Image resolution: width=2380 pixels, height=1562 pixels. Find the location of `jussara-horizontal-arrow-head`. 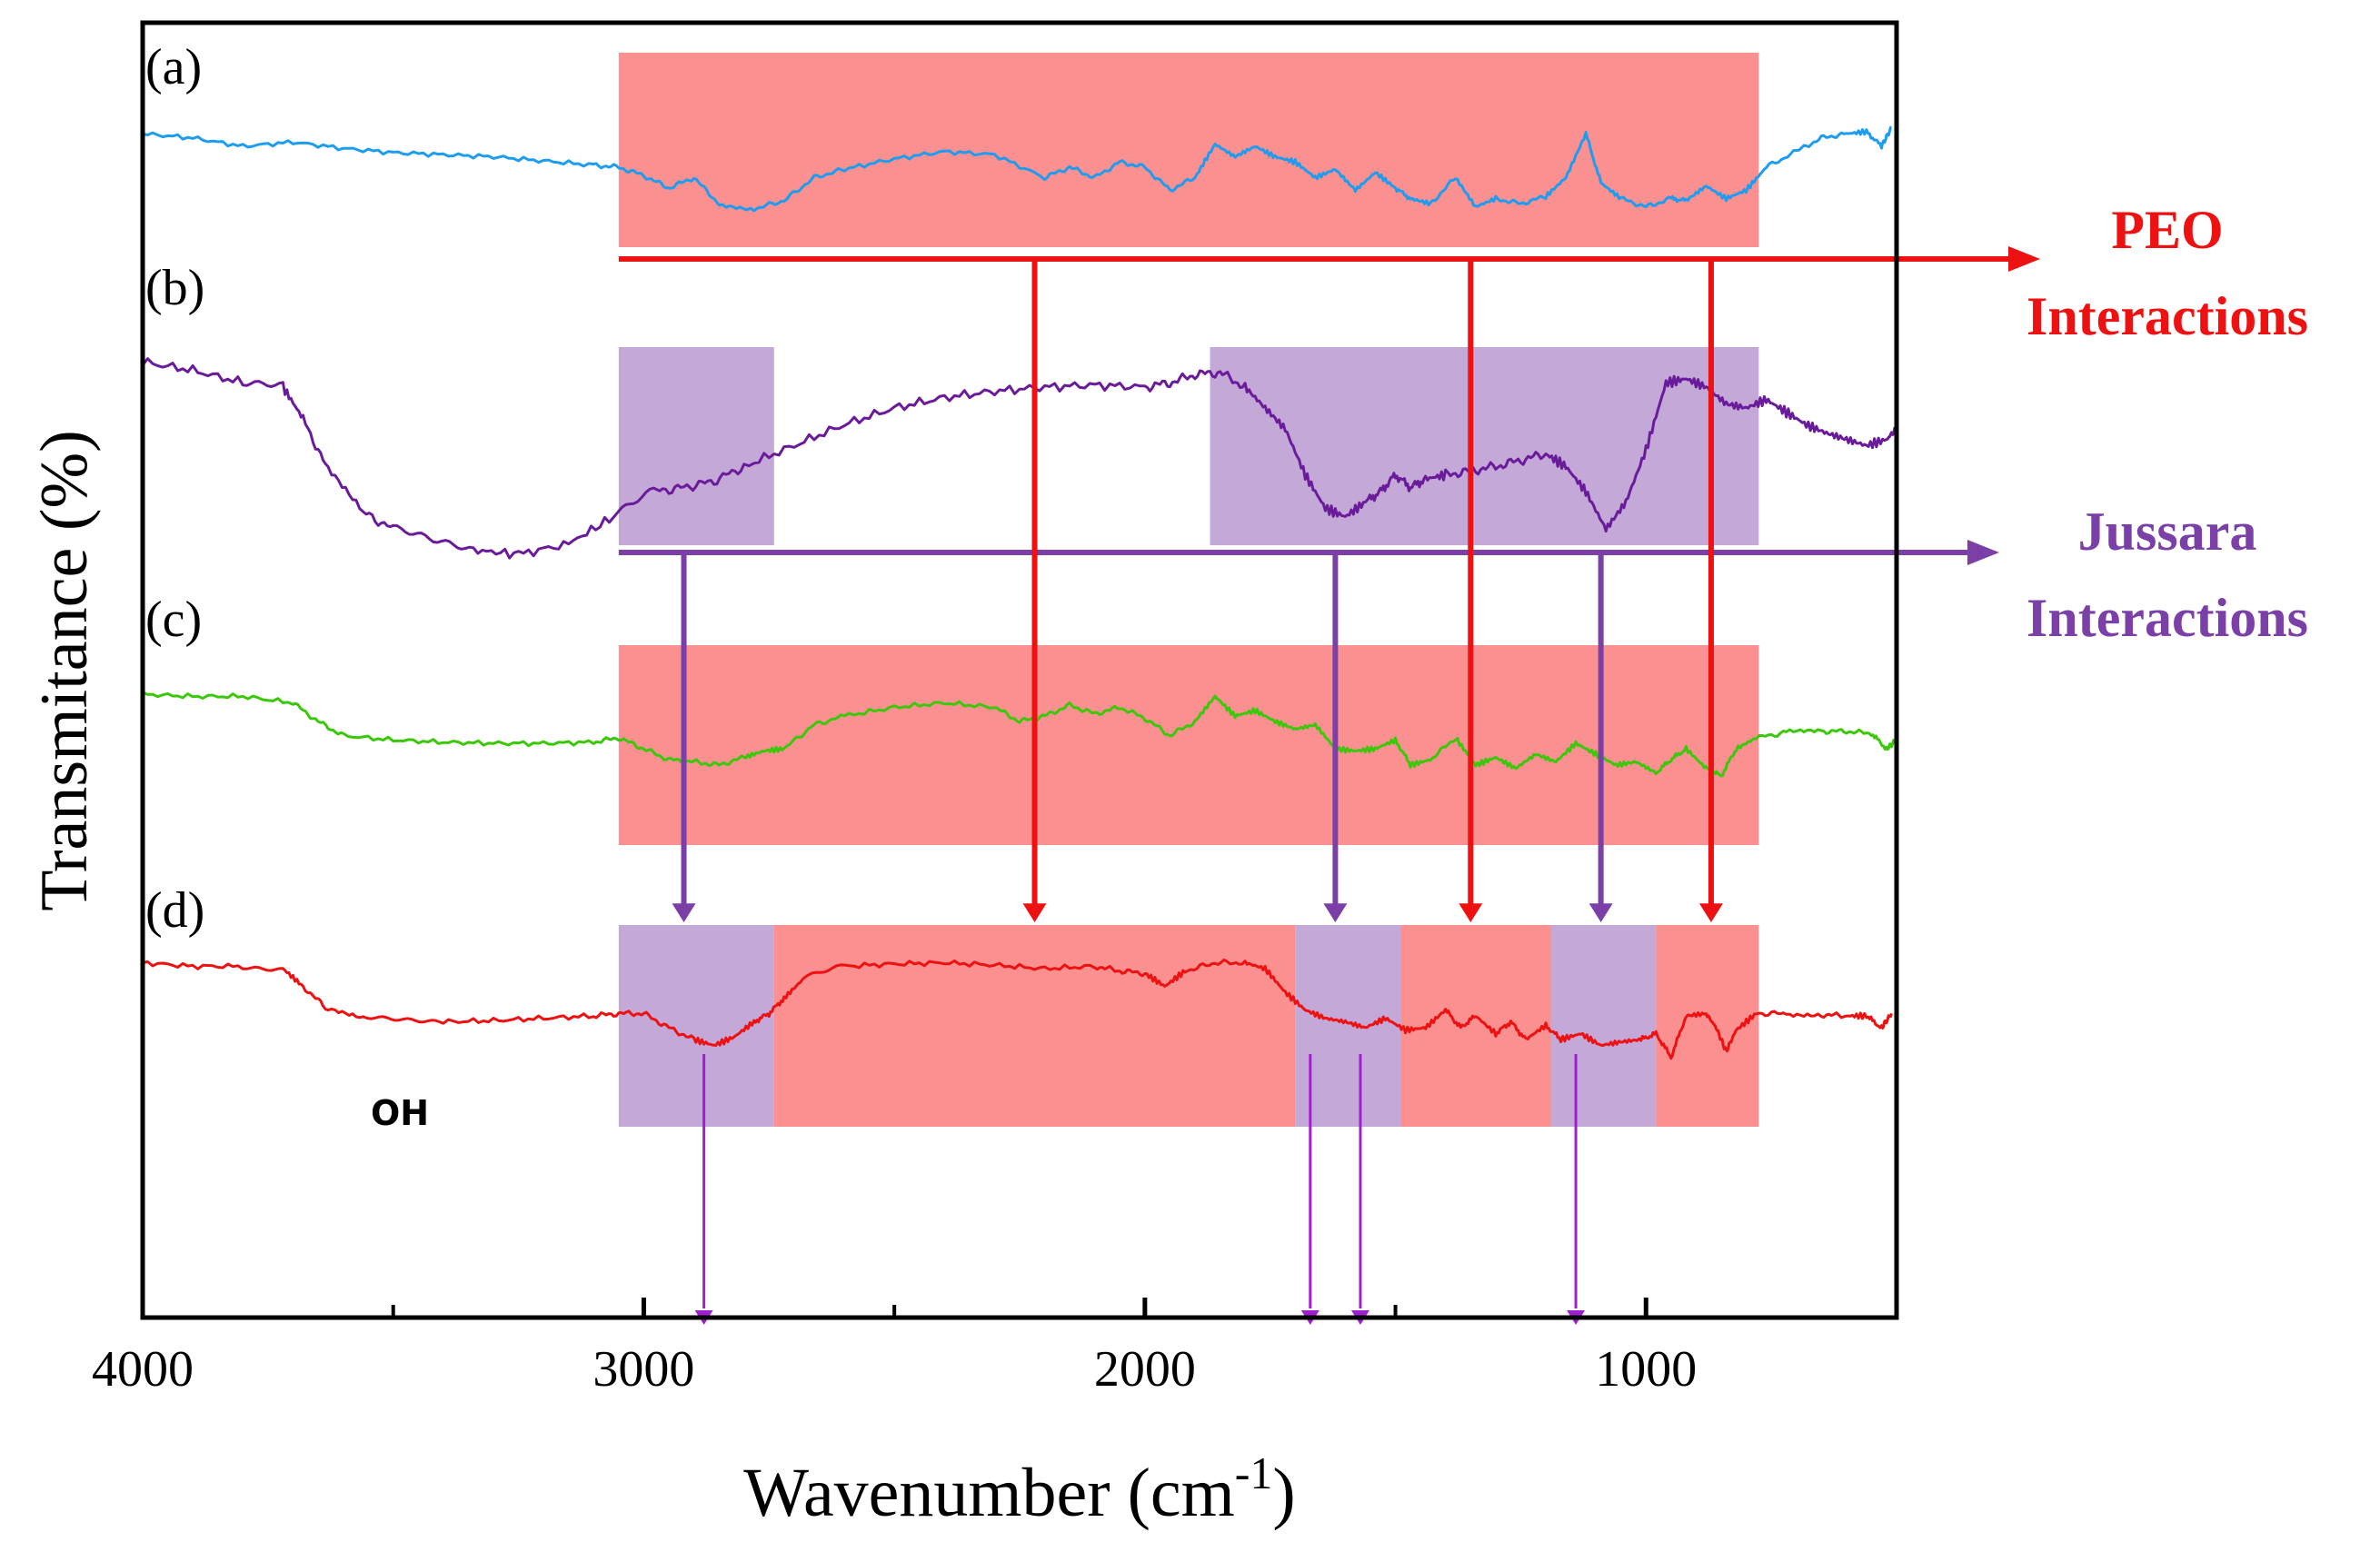

jussara-horizontal-arrow-head is located at coordinates (1983, 552).